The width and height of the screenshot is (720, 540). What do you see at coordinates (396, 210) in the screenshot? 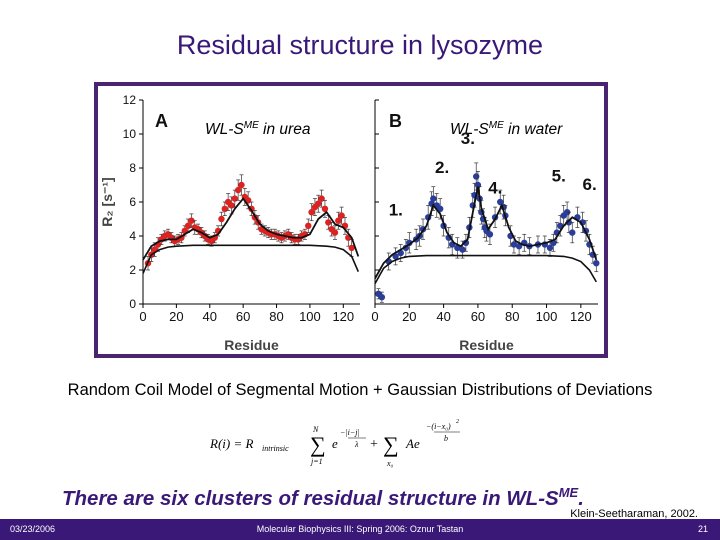
I see `panel-b-cluster-label: 1.` at bounding box center [396, 210].